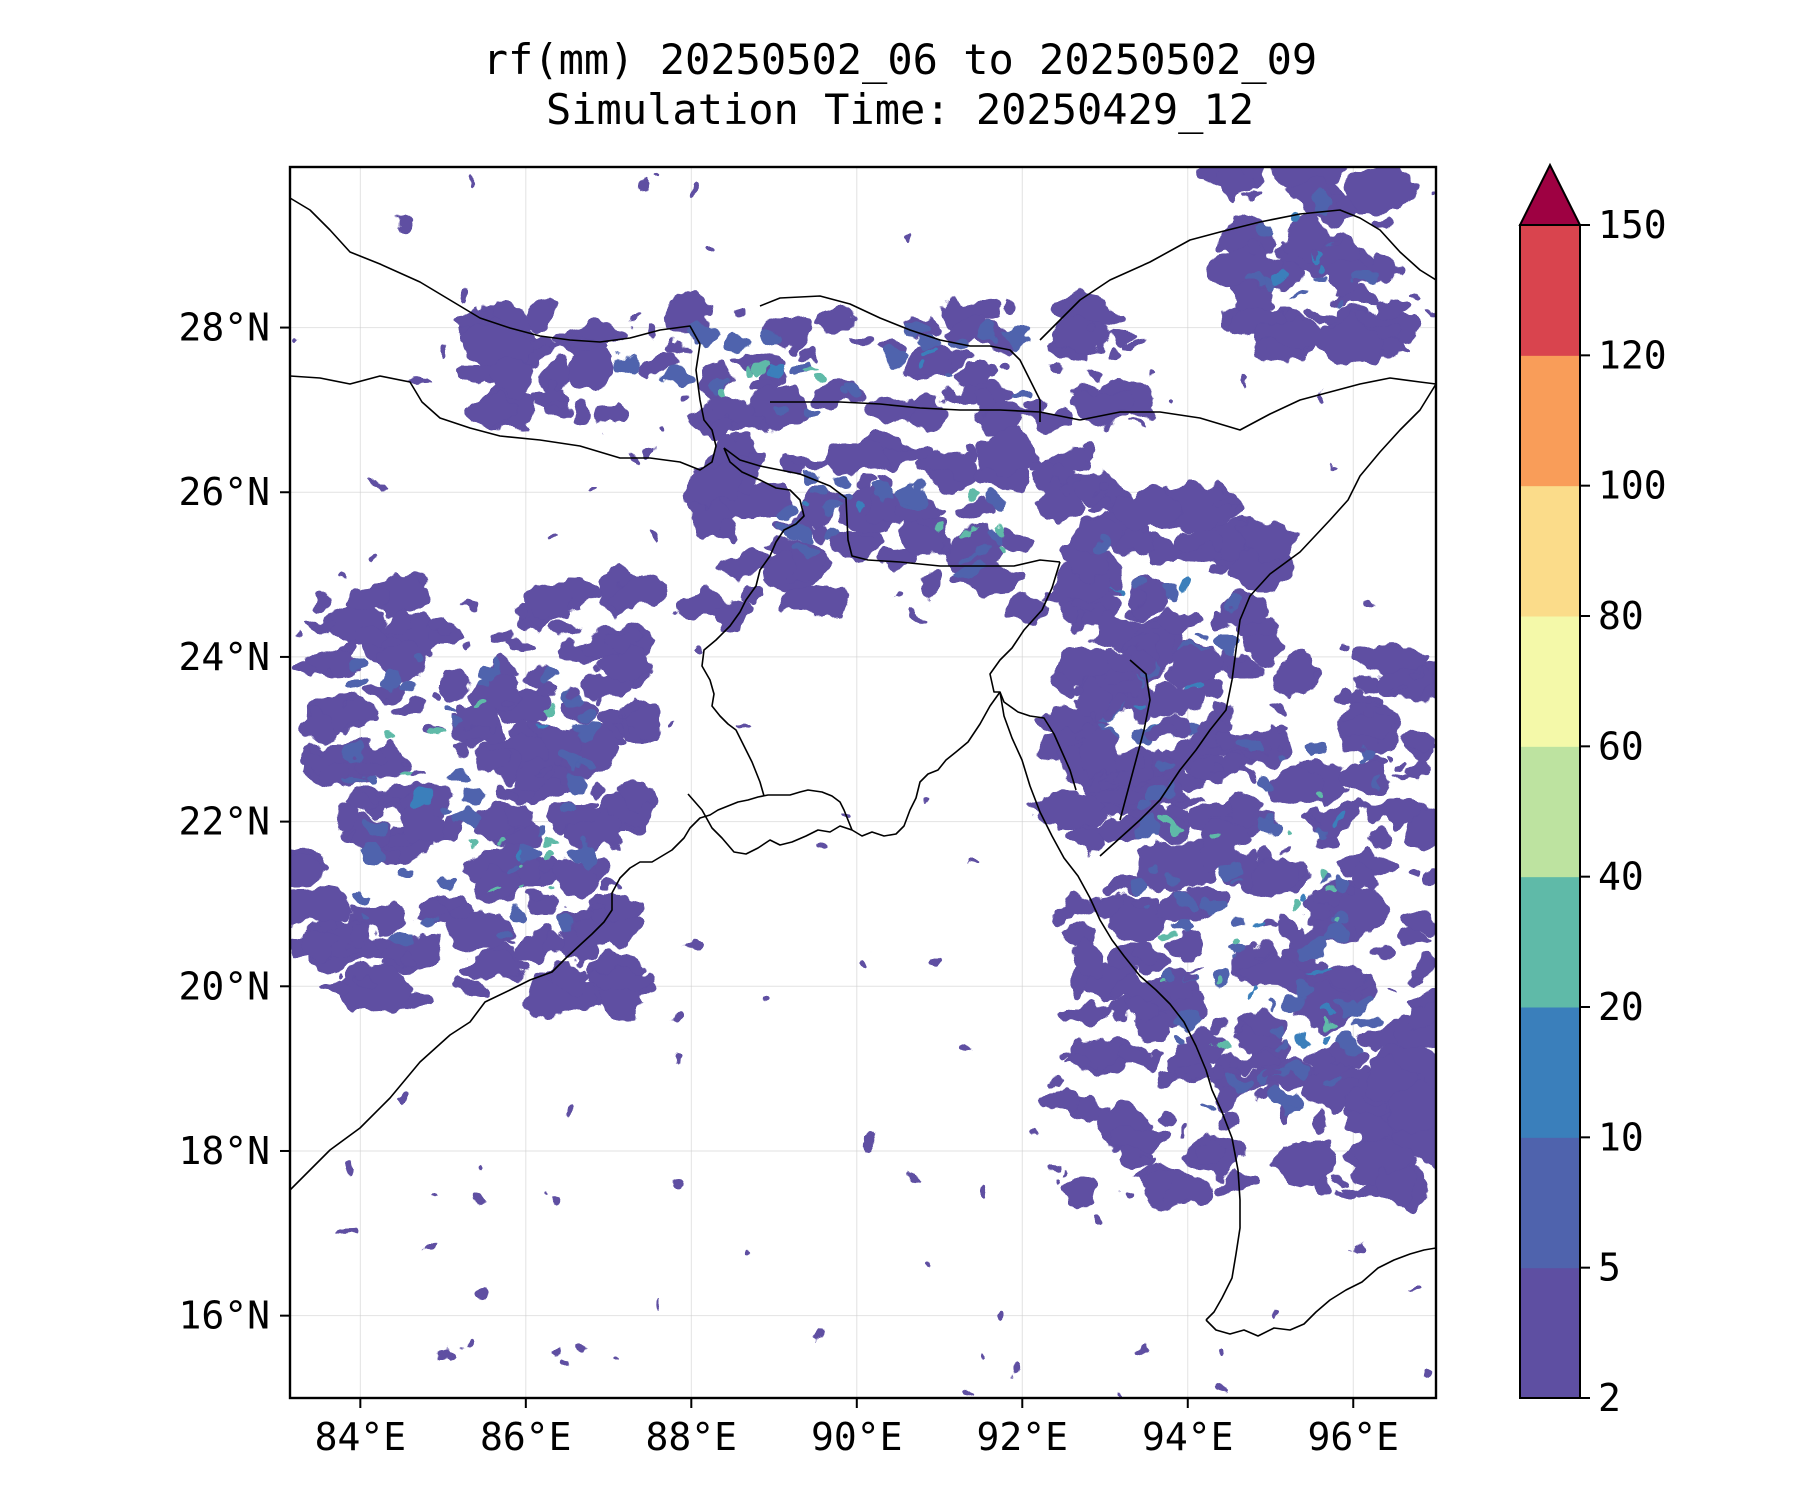 The image size is (1800, 1500). Describe the element at coordinates (1621, 877) in the screenshot. I see `colorbar-tick-label: 40` at that location.